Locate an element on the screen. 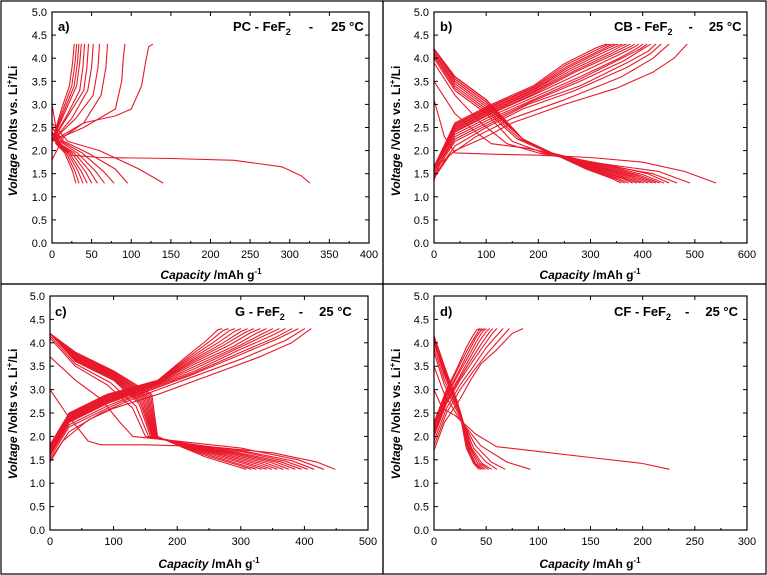 This screenshot has height=575, width=767. x-axis-label-d: Capacity /mAh g-1 is located at coordinates (590, 563).